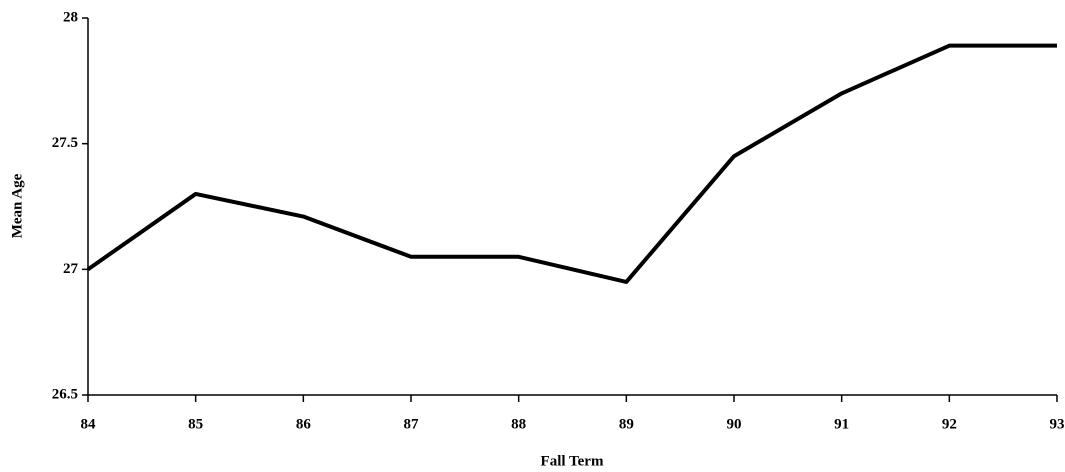 This screenshot has width=1065, height=472. What do you see at coordinates (71, 269) in the screenshot?
I see `y-tick-label: 27` at bounding box center [71, 269].